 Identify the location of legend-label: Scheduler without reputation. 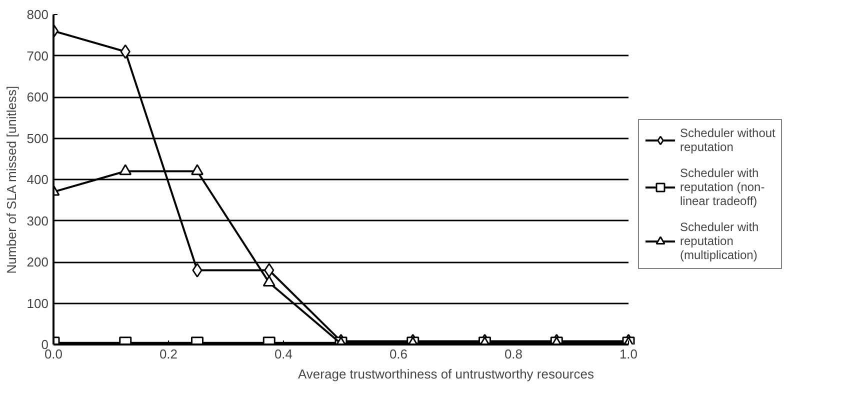
(728, 140).